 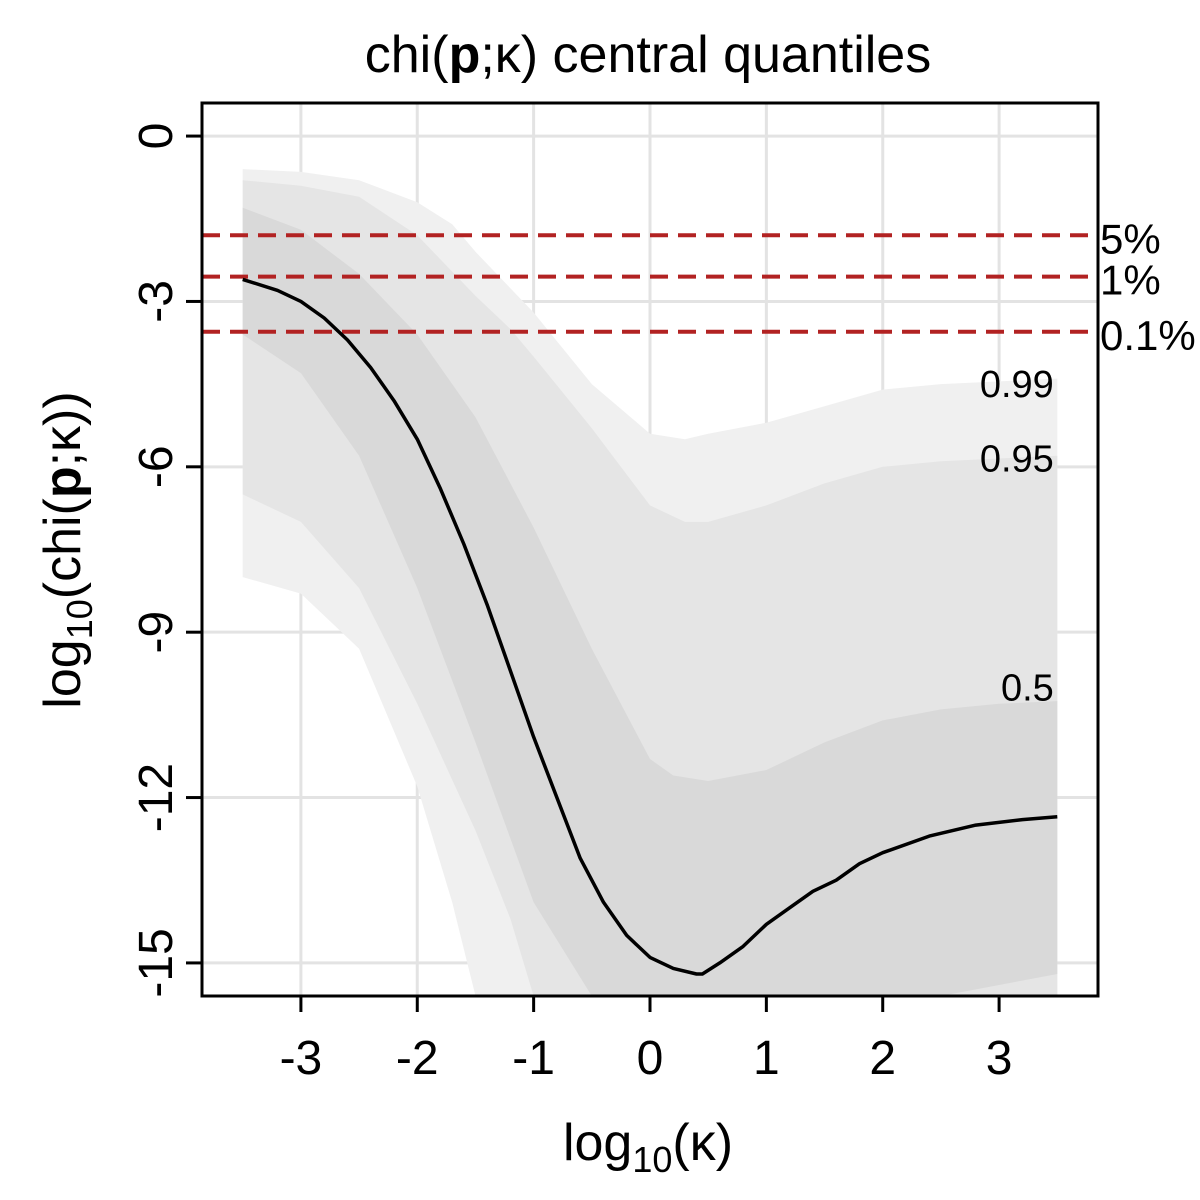 What do you see at coordinates (1130, 280) in the screenshot?
I see `threshold-label-1: 1%` at bounding box center [1130, 280].